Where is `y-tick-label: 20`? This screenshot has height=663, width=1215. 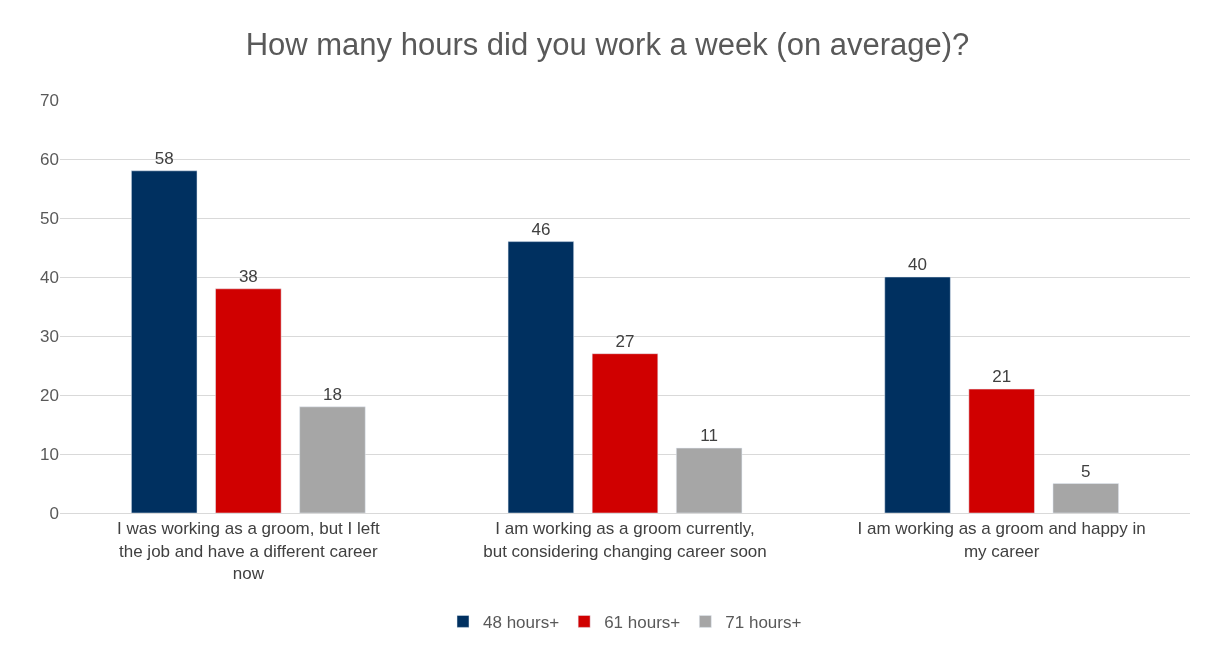 y-tick-label: 20 is located at coordinates (49, 395).